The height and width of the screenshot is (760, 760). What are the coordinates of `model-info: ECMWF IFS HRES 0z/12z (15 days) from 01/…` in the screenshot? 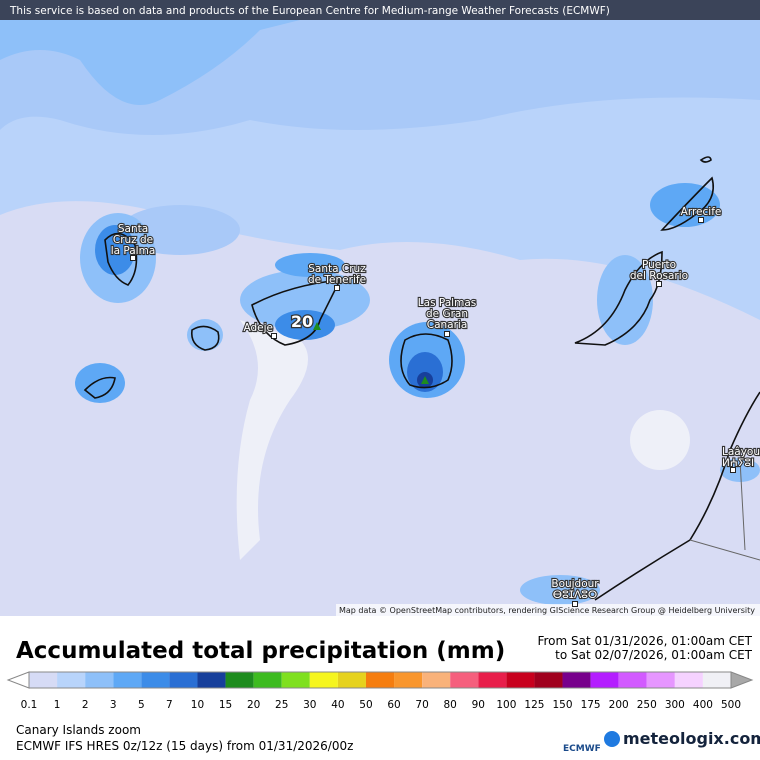 It's located at (185, 746).